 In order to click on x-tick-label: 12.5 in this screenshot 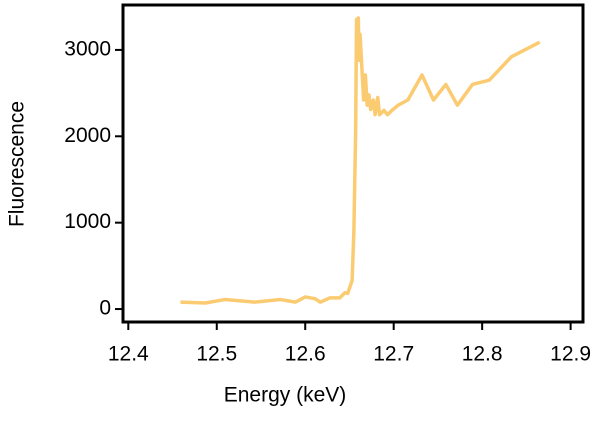, I will do `click(216, 354)`.